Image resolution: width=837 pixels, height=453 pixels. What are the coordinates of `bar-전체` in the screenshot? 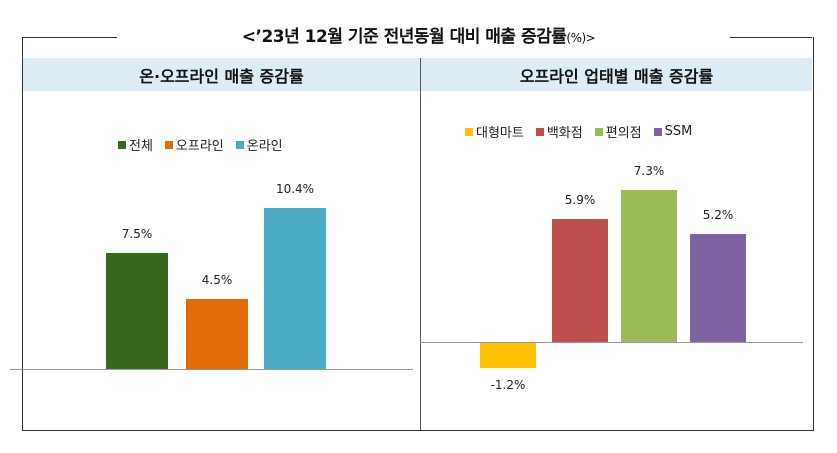 It's located at (137, 310).